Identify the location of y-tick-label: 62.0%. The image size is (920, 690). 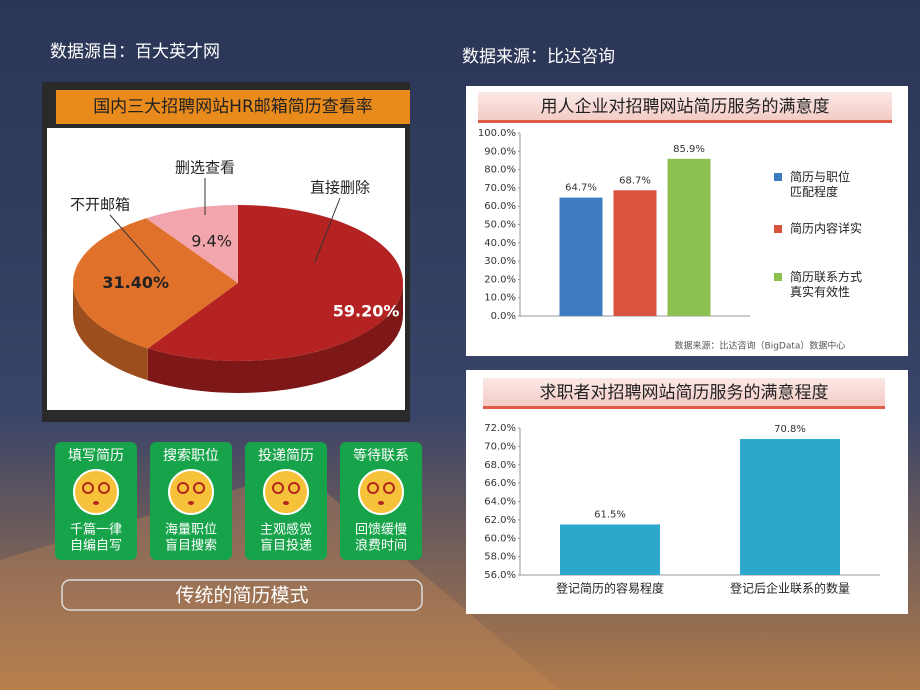
(500, 520).